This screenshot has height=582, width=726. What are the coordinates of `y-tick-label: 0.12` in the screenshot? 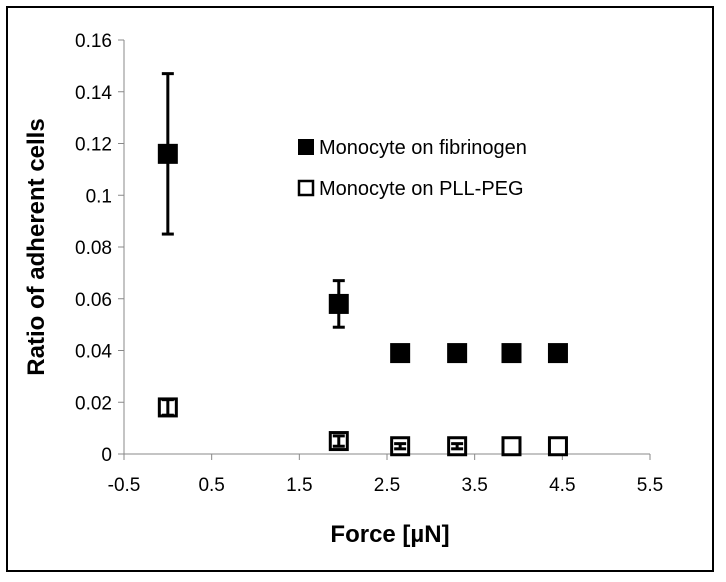 It's located at (93, 145).